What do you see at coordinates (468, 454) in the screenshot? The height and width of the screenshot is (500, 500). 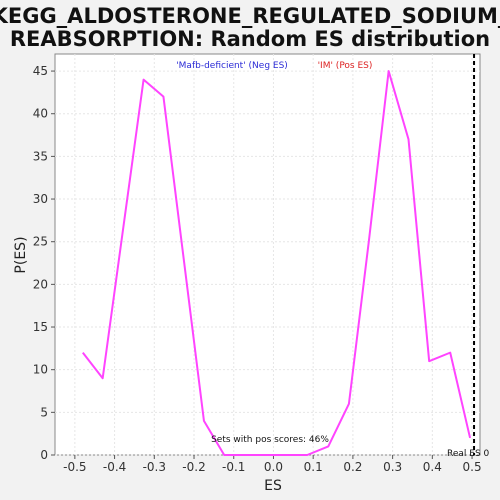 I see `real-es-annotation: Real ES 0` at bounding box center [468, 454].